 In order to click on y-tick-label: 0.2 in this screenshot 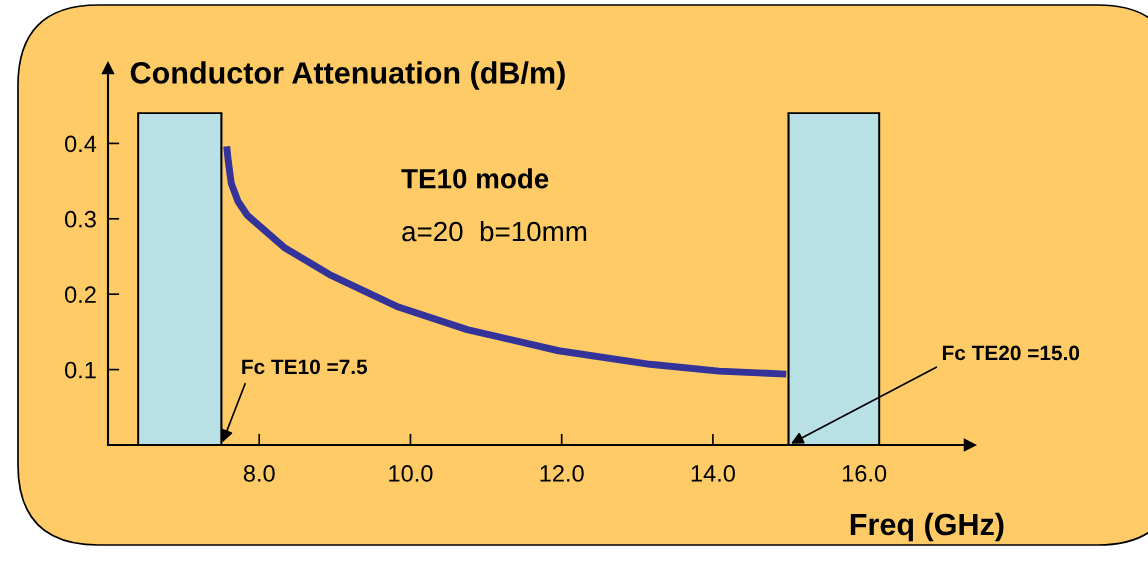, I will do `click(80, 294)`.